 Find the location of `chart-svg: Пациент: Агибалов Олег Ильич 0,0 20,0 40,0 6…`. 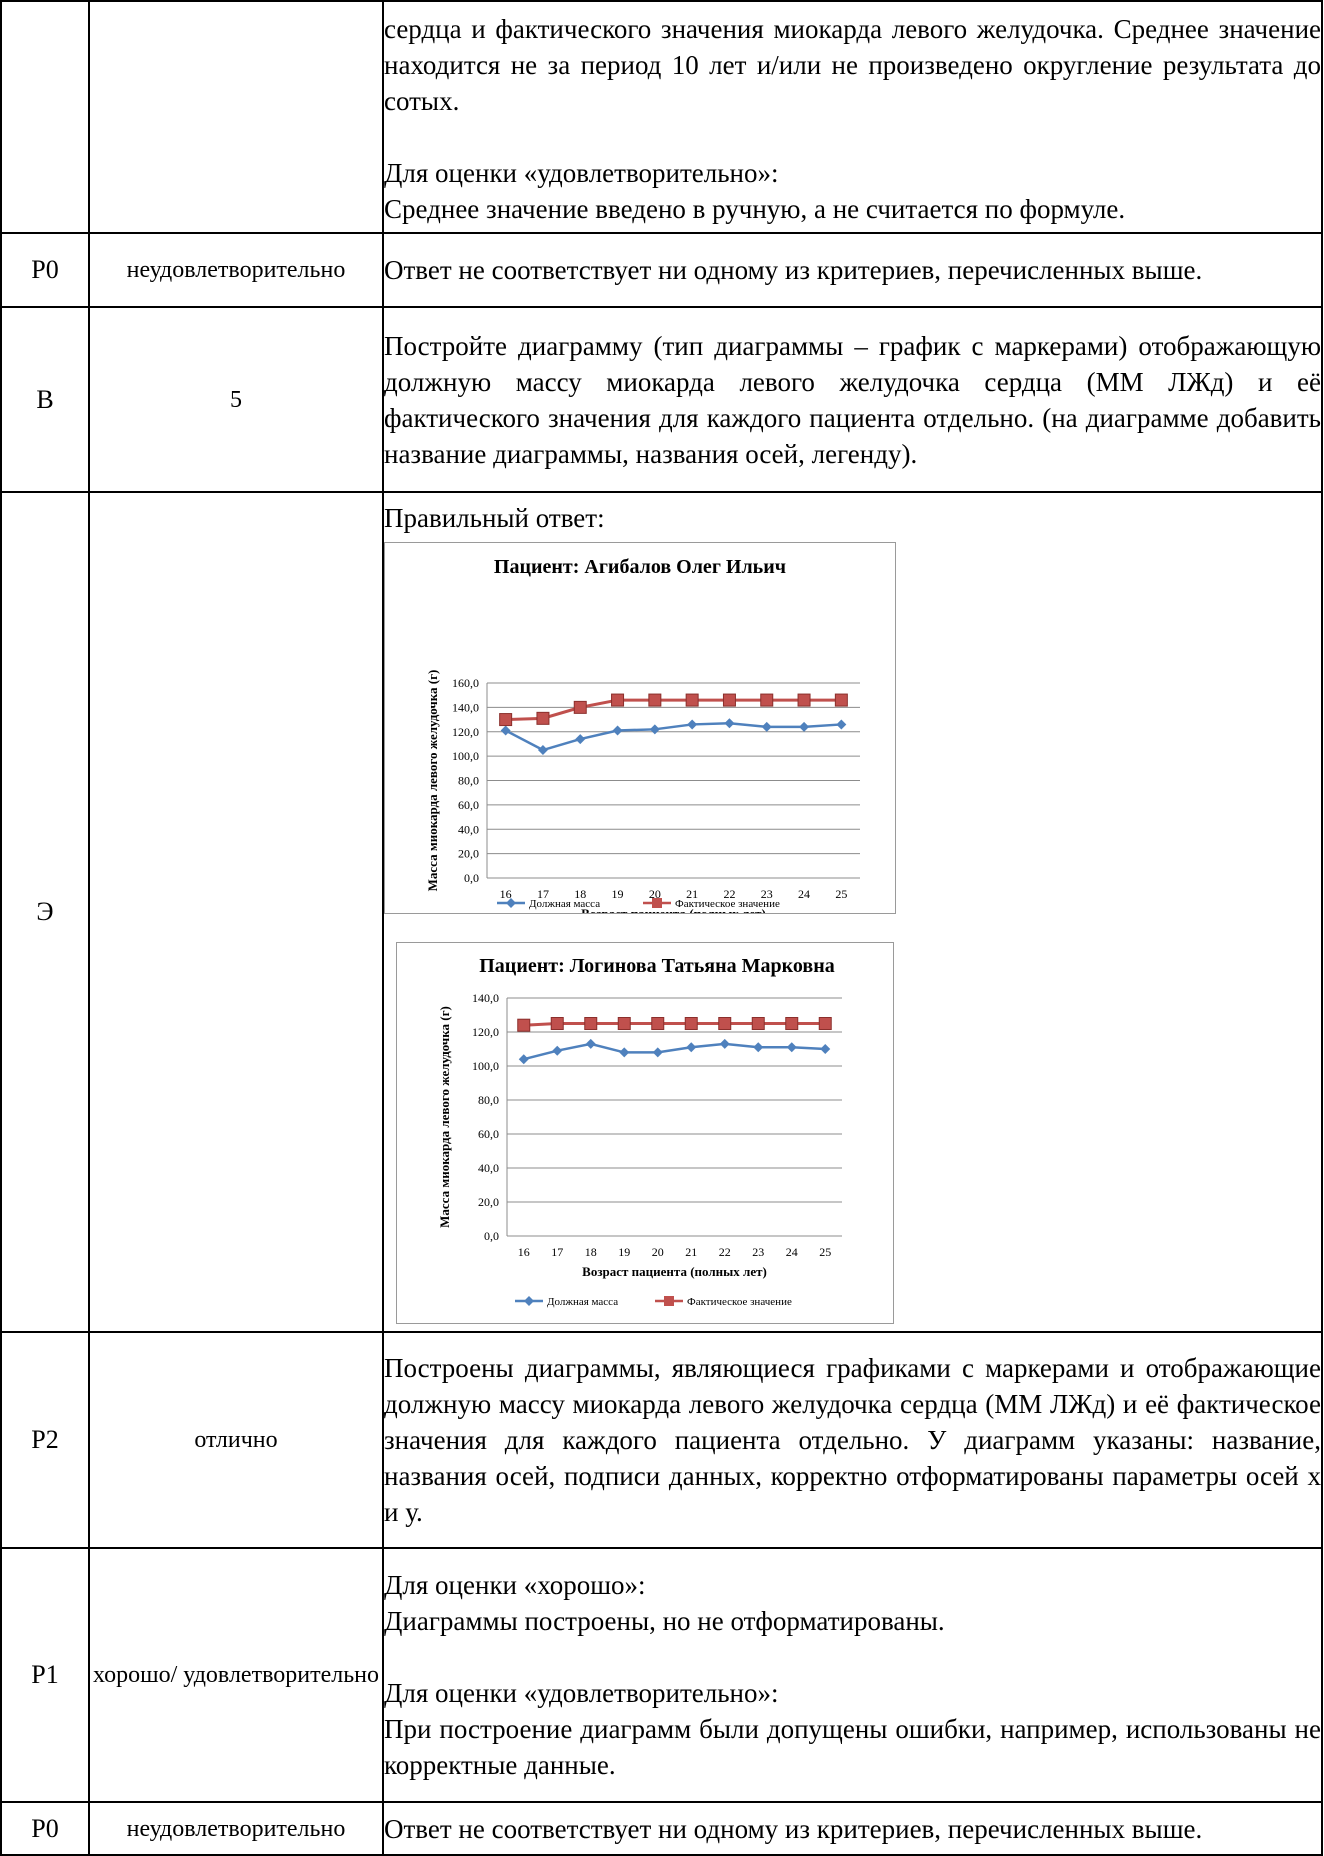

chart-svg: Пациент: Агибалов Олег Ильич 0,0 20,0 40,0 6… is located at coordinates (642, 734).